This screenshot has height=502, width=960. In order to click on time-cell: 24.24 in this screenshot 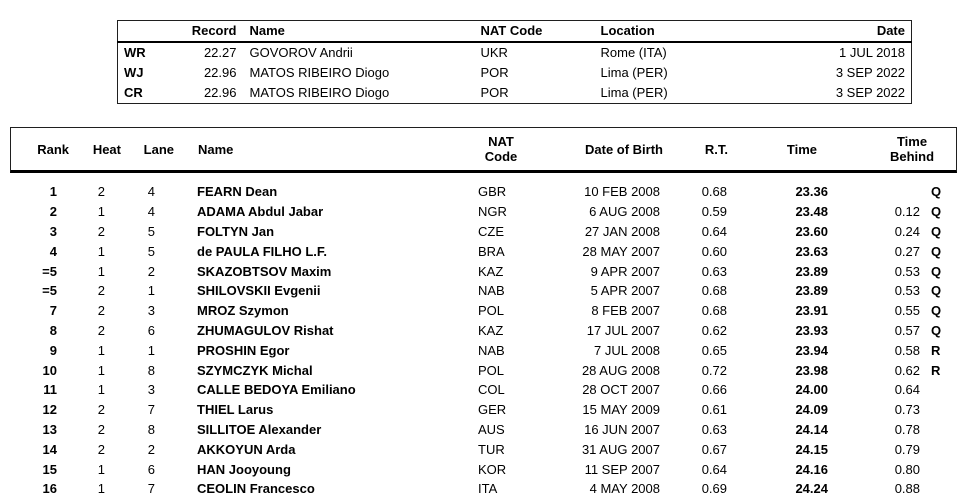, I will do `click(811, 489)`.